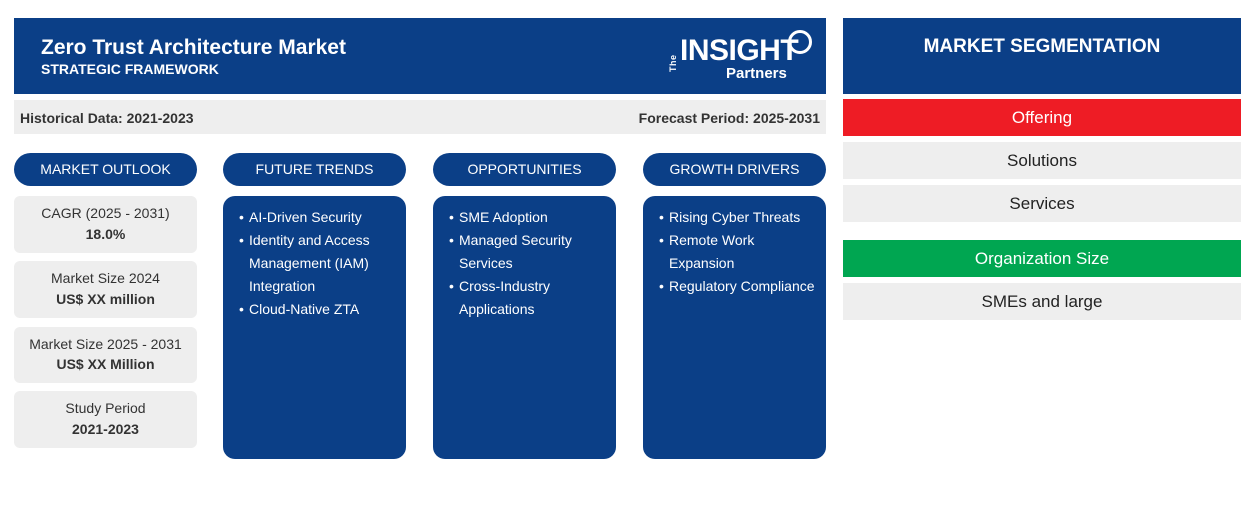  I want to click on logo-insight: INSIGHT, so click(739, 50).